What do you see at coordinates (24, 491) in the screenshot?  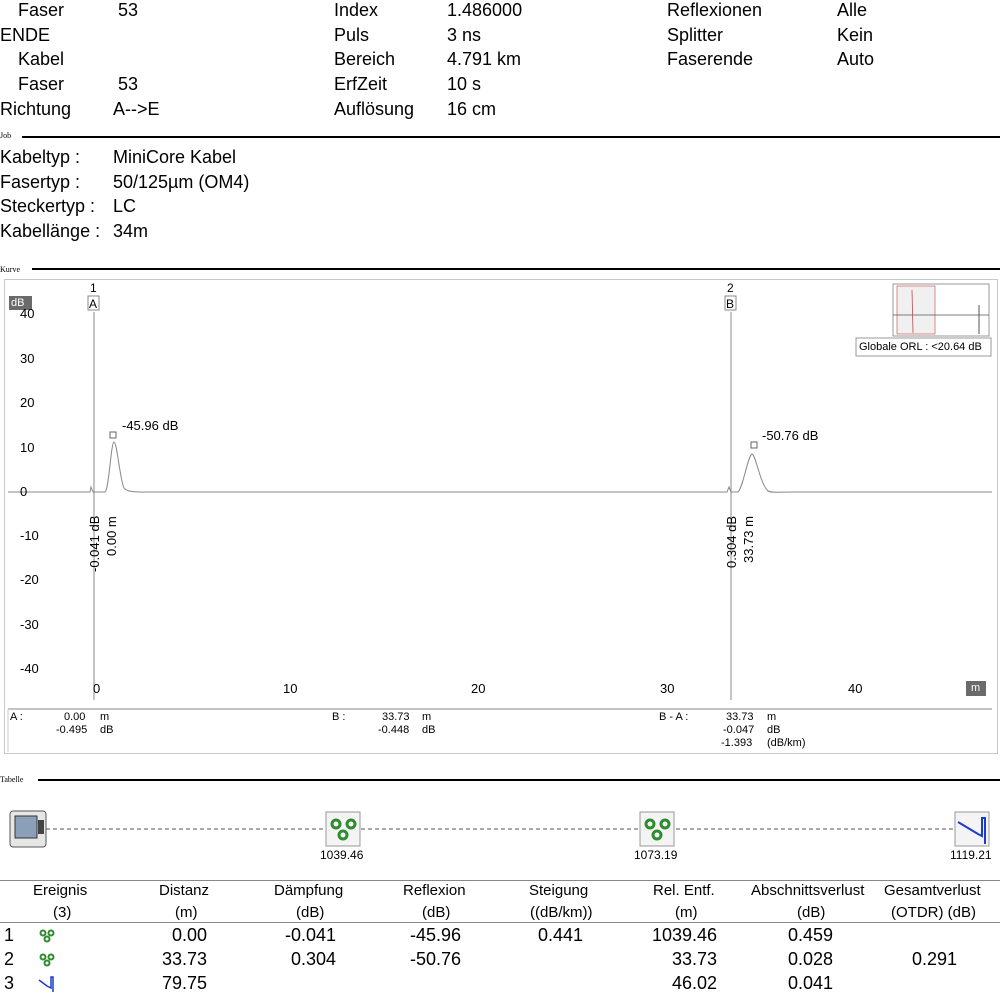 I see `y-tick: 0` at bounding box center [24, 491].